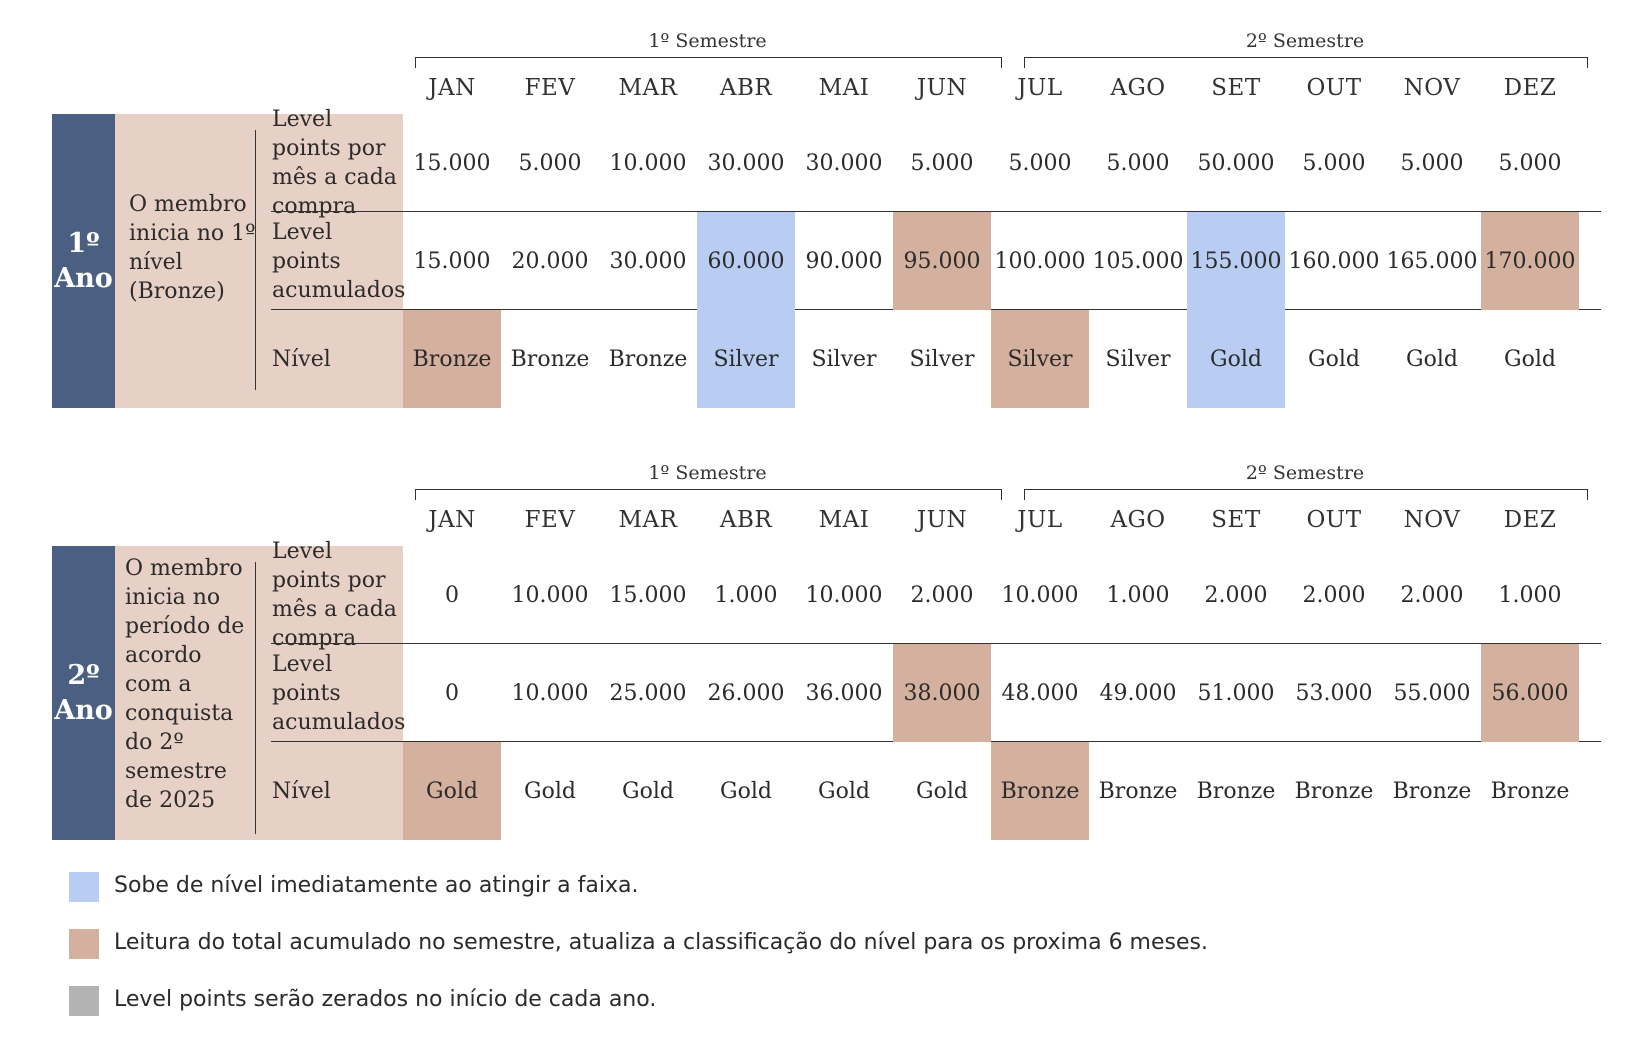 This screenshot has width=1652, height=1040. Describe the element at coordinates (1040, 693) in the screenshot. I see `cell-acumulados: 48.000` at that location.